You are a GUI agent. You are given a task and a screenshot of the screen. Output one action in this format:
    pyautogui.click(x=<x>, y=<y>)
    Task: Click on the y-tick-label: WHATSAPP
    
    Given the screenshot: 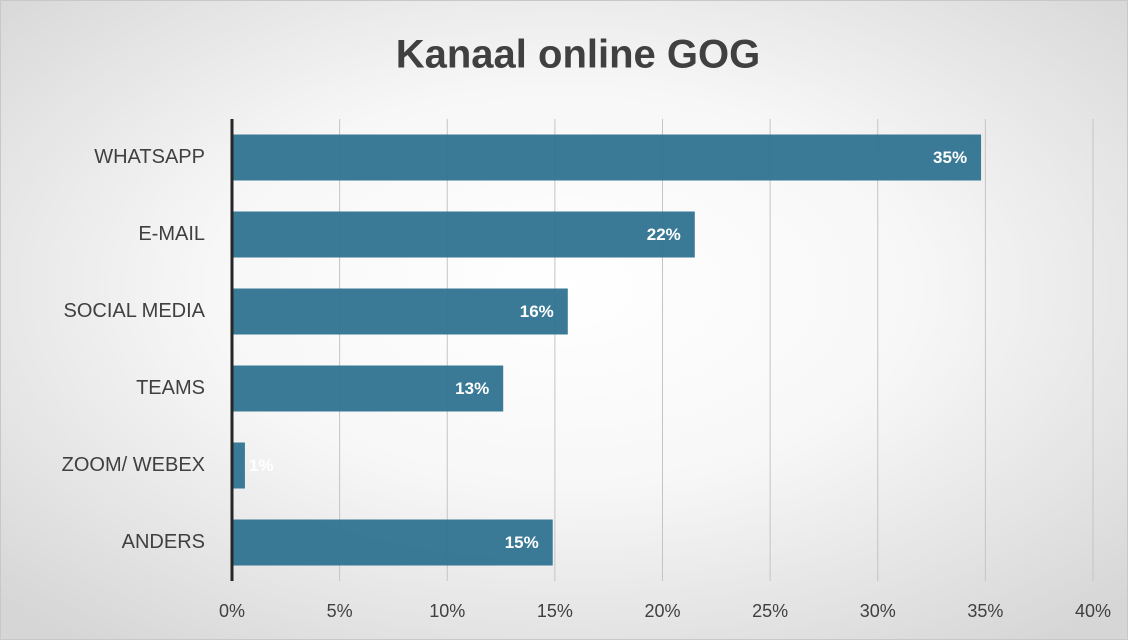 What is the action you would take?
    pyautogui.click(x=149, y=157)
    